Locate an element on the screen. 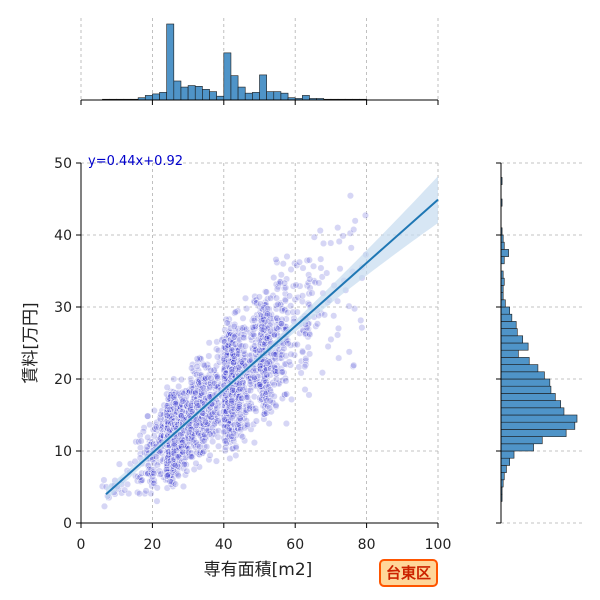 This screenshot has width=600, height=600. ward-badge: 台東区 is located at coordinates (409, 573).